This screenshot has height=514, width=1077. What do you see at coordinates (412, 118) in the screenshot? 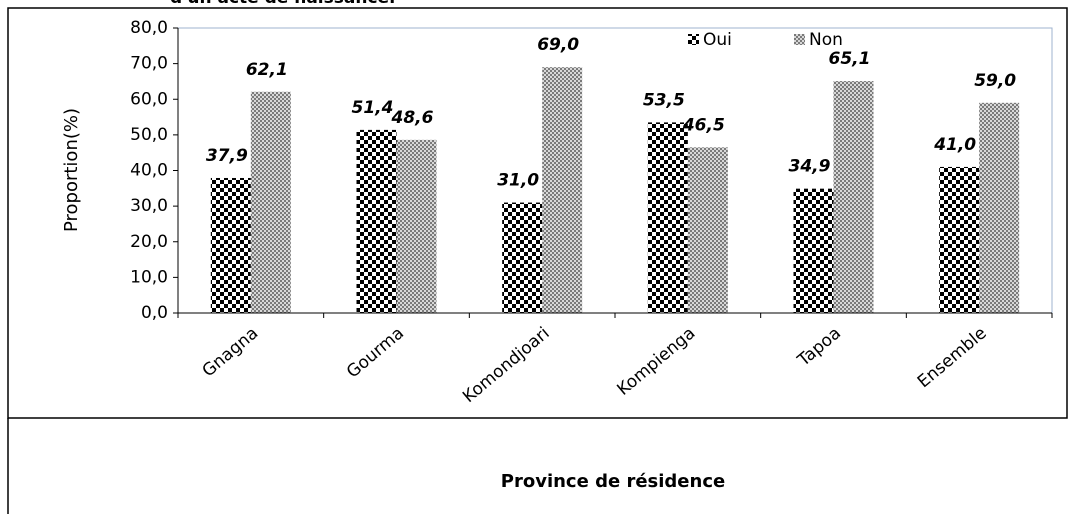
I see `value-label: 48,6` at bounding box center [412, 118].